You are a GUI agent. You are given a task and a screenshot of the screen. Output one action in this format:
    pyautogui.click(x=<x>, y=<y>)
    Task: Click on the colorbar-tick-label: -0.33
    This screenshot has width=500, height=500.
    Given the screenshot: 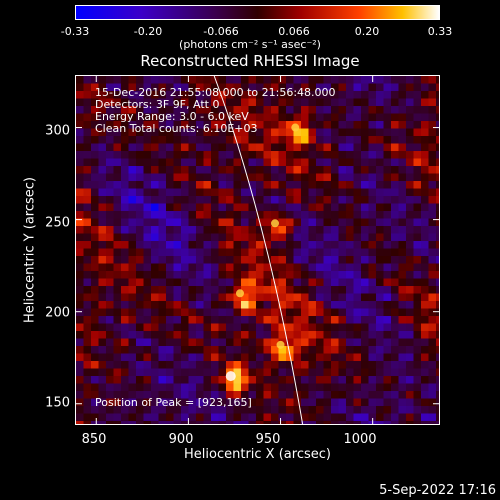 What is the action you would take?
    pyautogui.click(x=75, y=31)
    